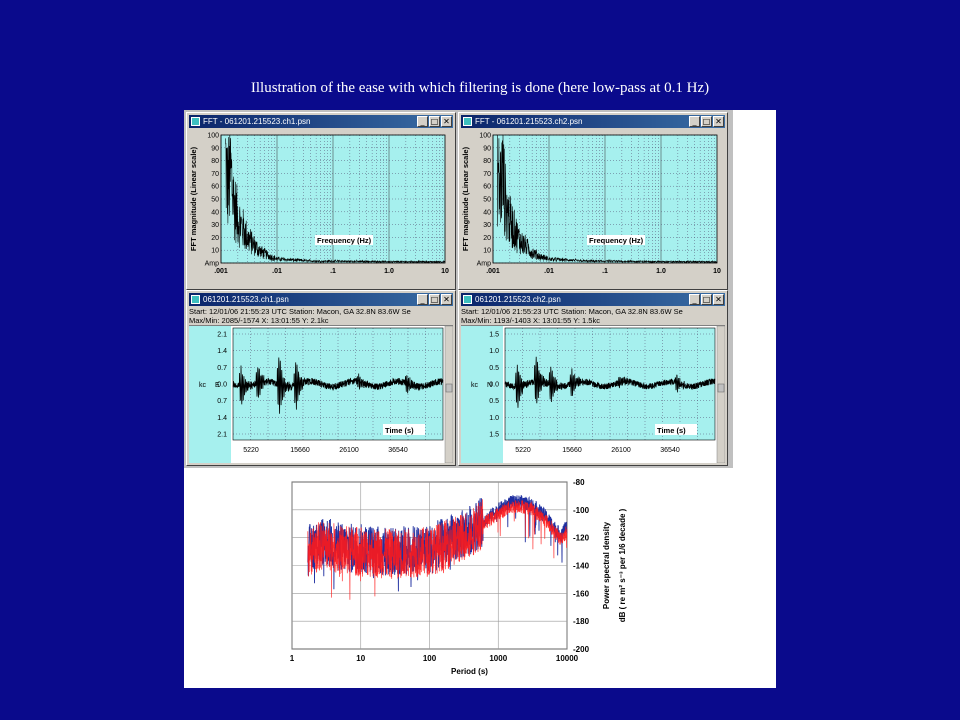 Image resolution: width=960 pixels, height=720 pixels. Describe the element at coordinates (215, 200) in the screenshot. I see `y-tick-label: 50` at that location.